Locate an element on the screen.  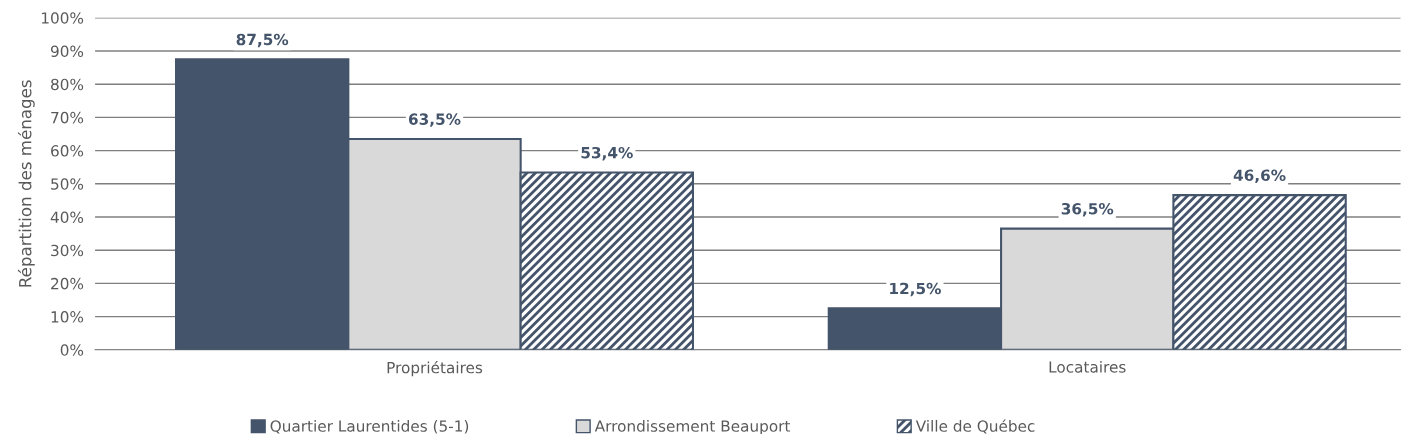
y-tick-label: 40% is located at coordinates (67, 217).